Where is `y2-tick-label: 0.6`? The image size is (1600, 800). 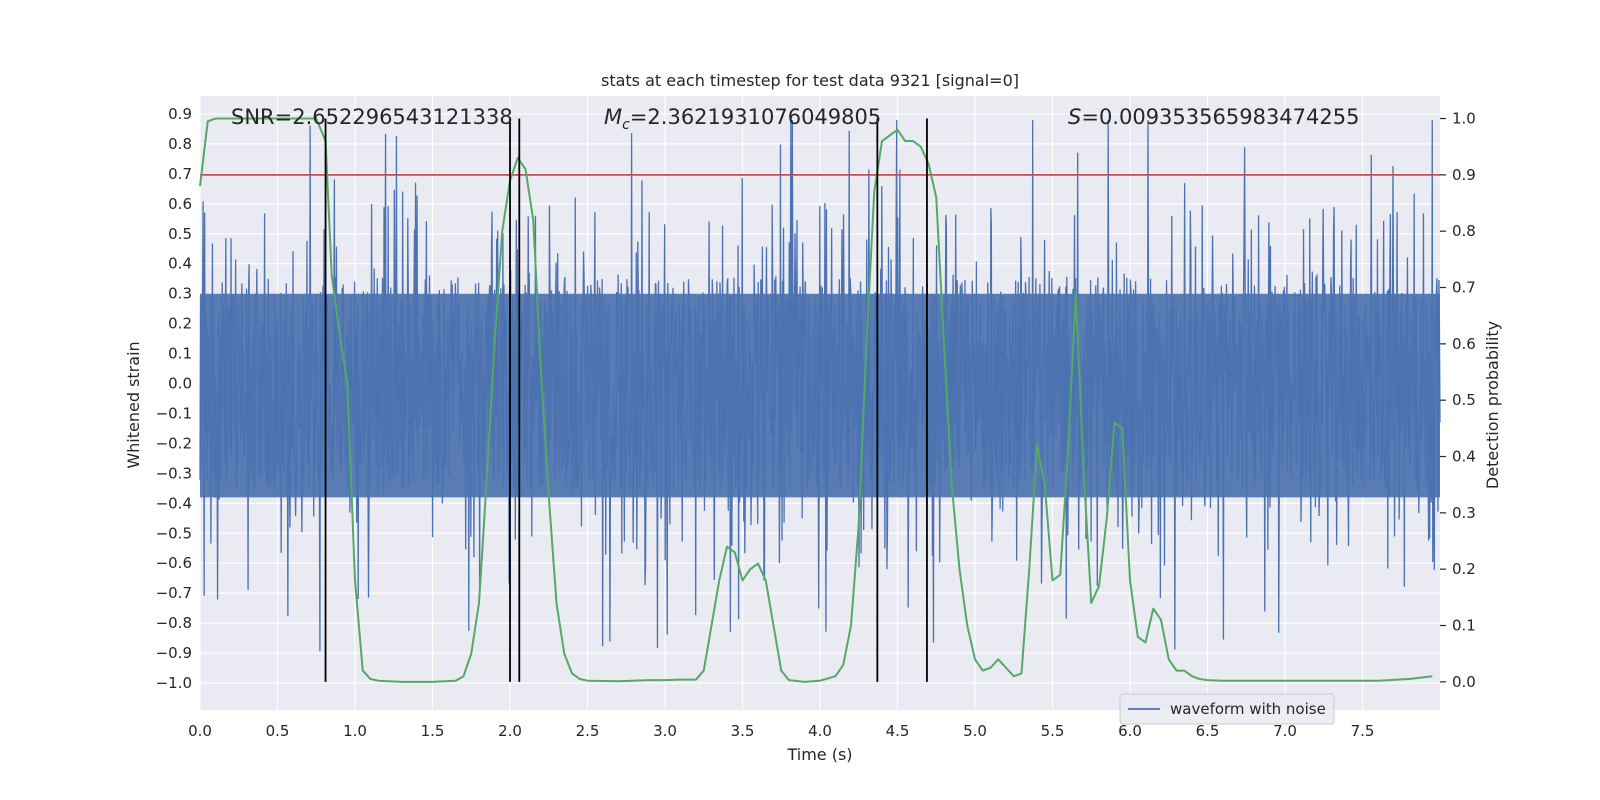
y2-tick-label: 0.6 is located at coordinates (1464, 344).